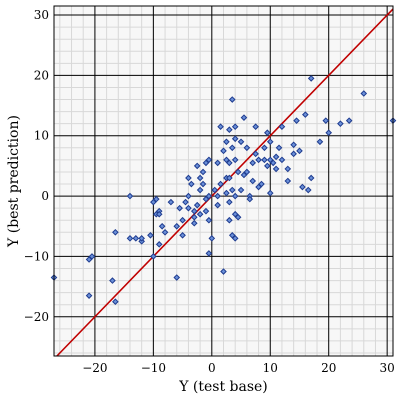  Describe the element at coordinates (41, 136) in the screenshot. I see `y-tick-label: 10` at that location.